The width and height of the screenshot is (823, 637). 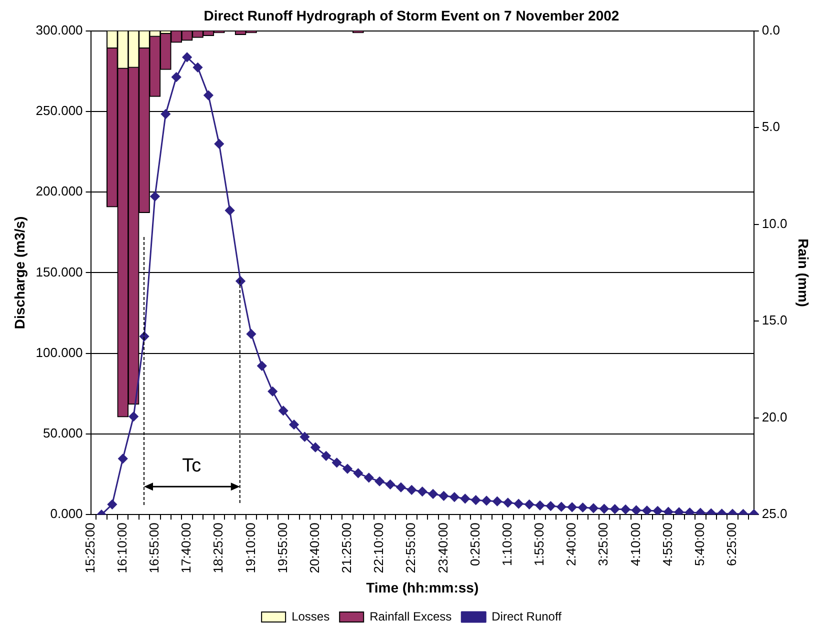 I want to click on x-axis-title: Time (hh:mm:ss), so click(x=422, y=587).